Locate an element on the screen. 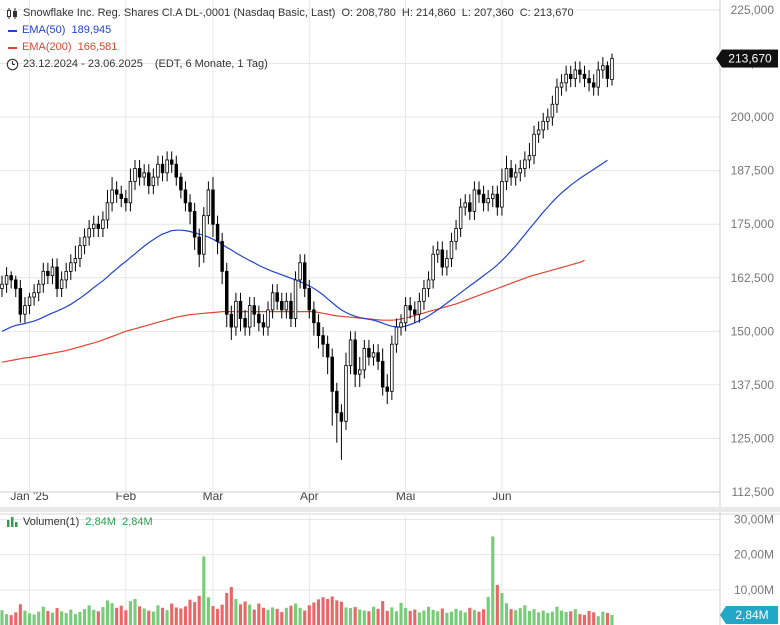  legend-ema200-row: EMA(200) 166,581 is located at coordinates (290, 47).